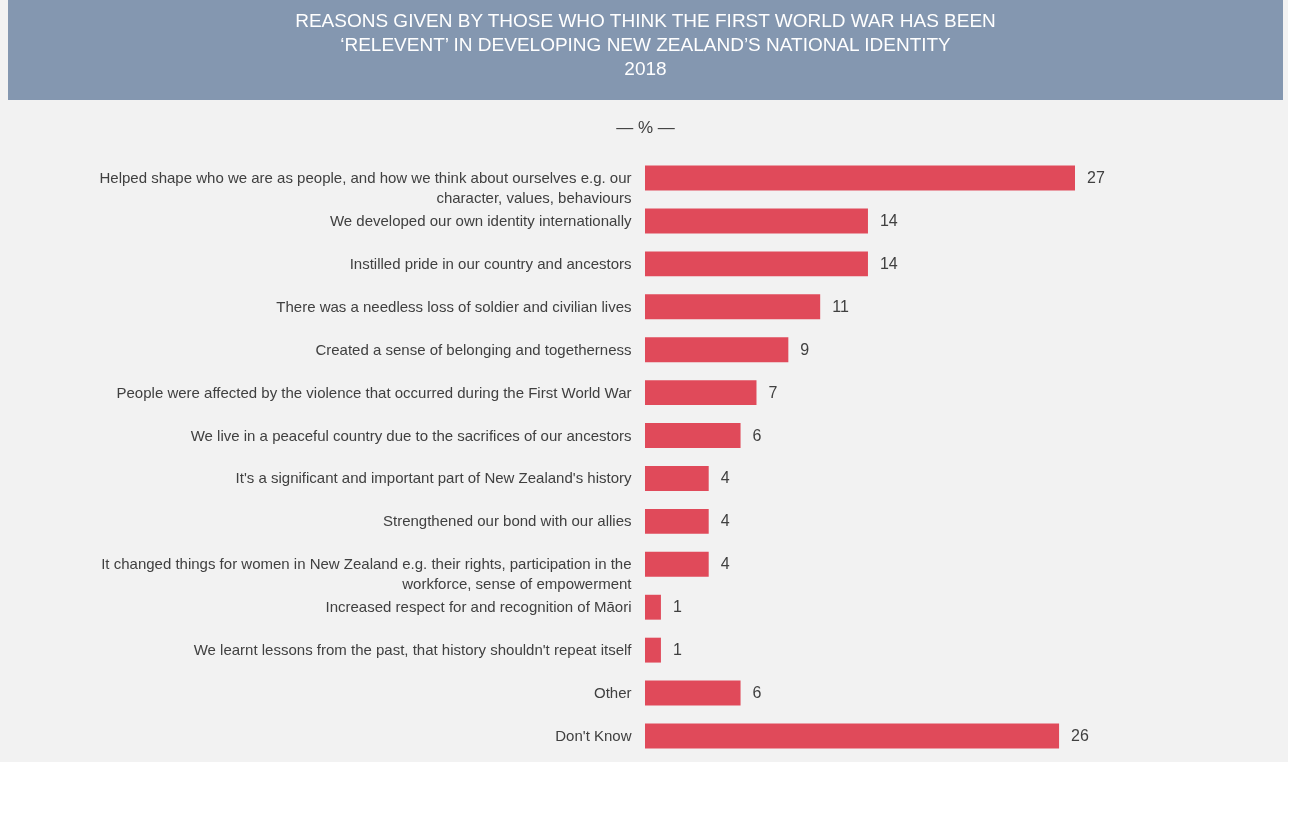 The image size is (1295, 816). I want to click on y-tick-label: Increased respect for and recognition of Māori, so click(478, 607).